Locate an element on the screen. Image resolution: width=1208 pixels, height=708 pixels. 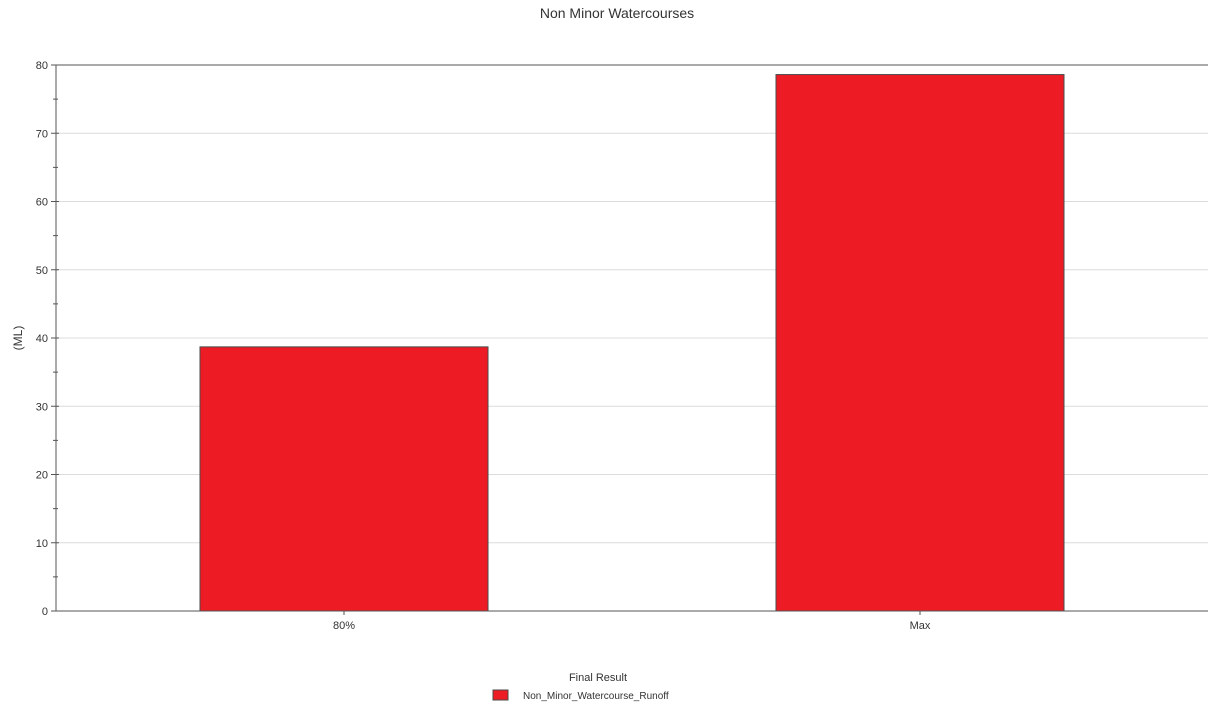
y-tick-label: 80 is located at coordinates (42, 66).